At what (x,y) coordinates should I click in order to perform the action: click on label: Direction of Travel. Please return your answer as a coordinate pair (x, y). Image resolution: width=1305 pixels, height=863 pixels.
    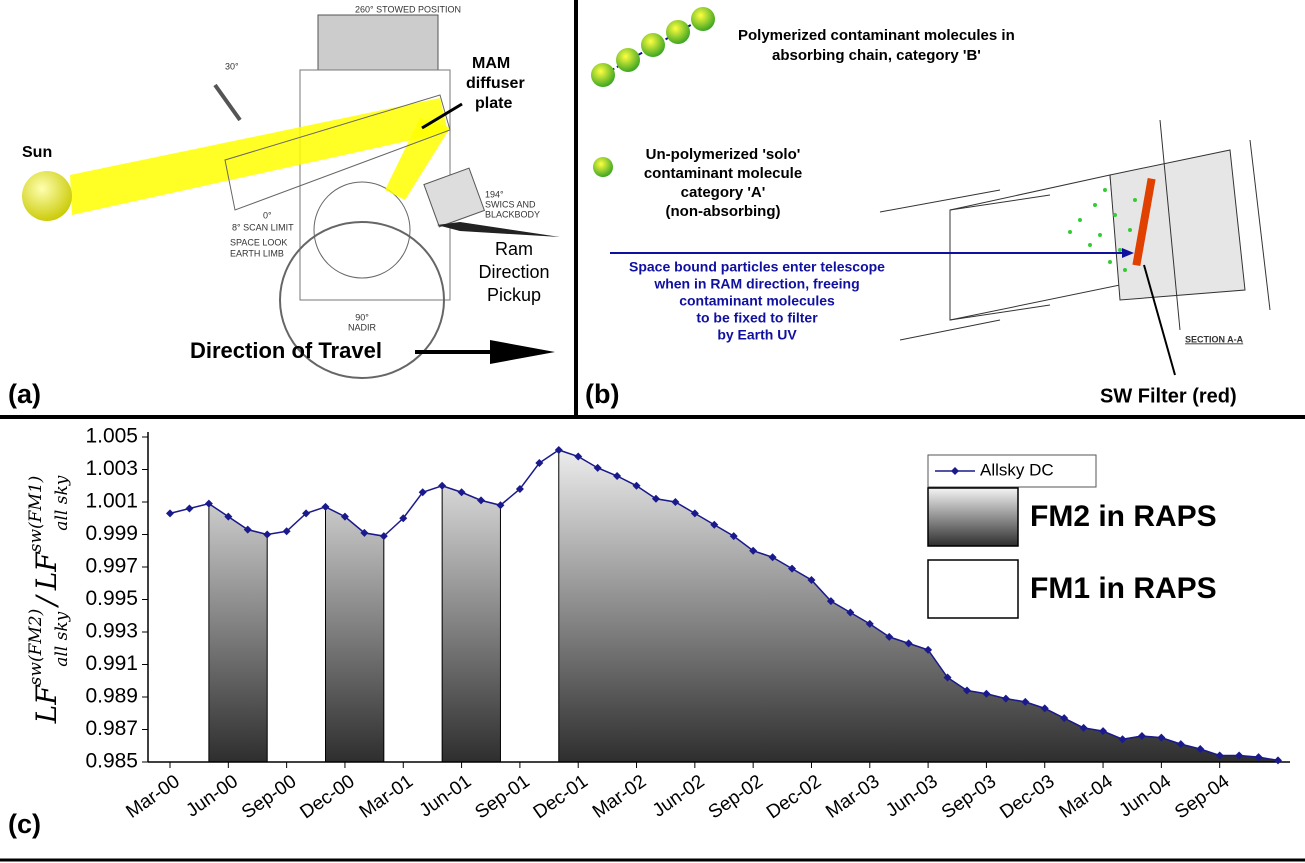
    Looking at the image, I should click on (286, 350).